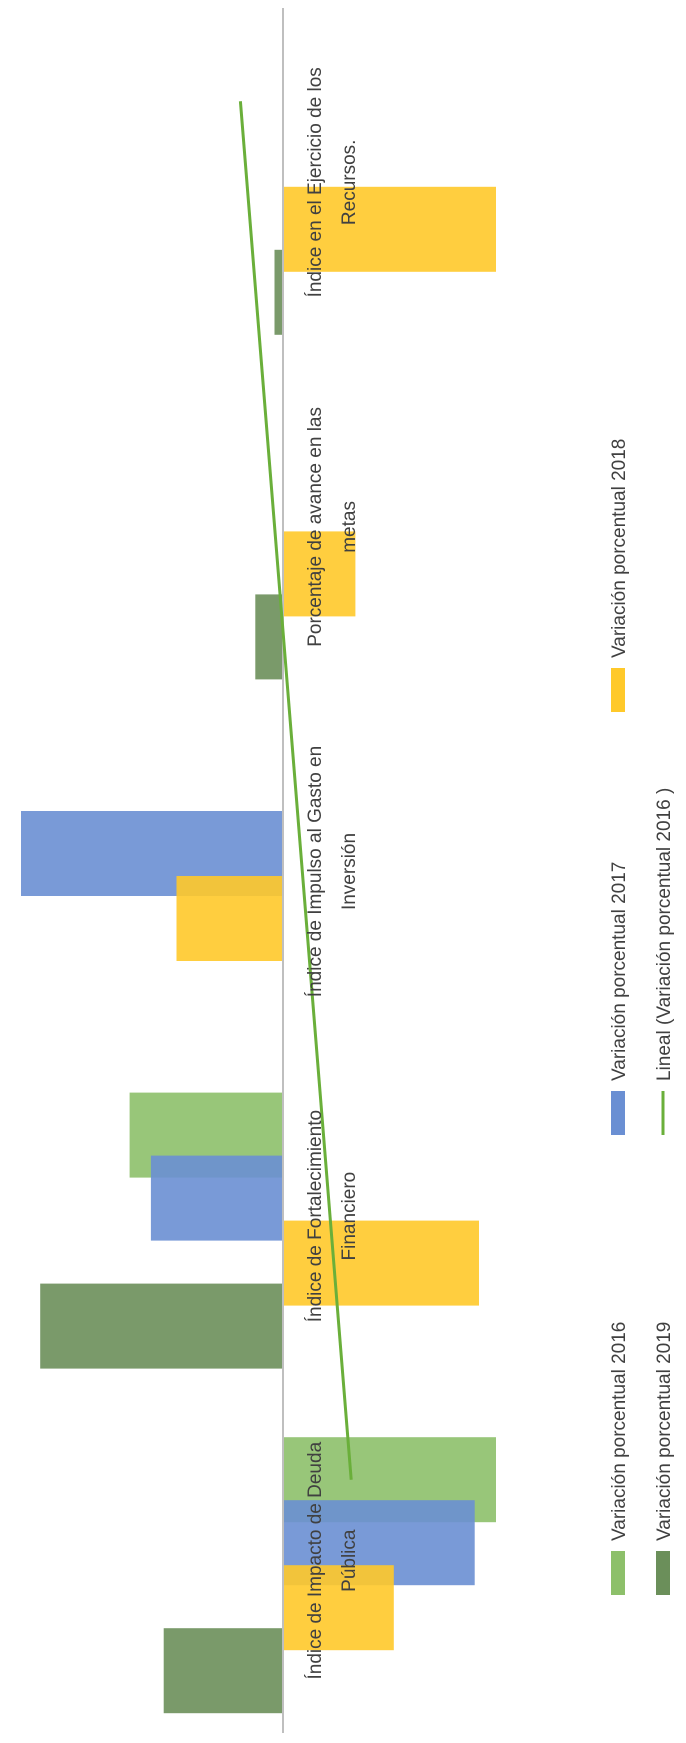  Describe the element at coordinates (332, 527) in the screenshot. I see `category-label-4: Porcentaje de avance en las metas` at that location.